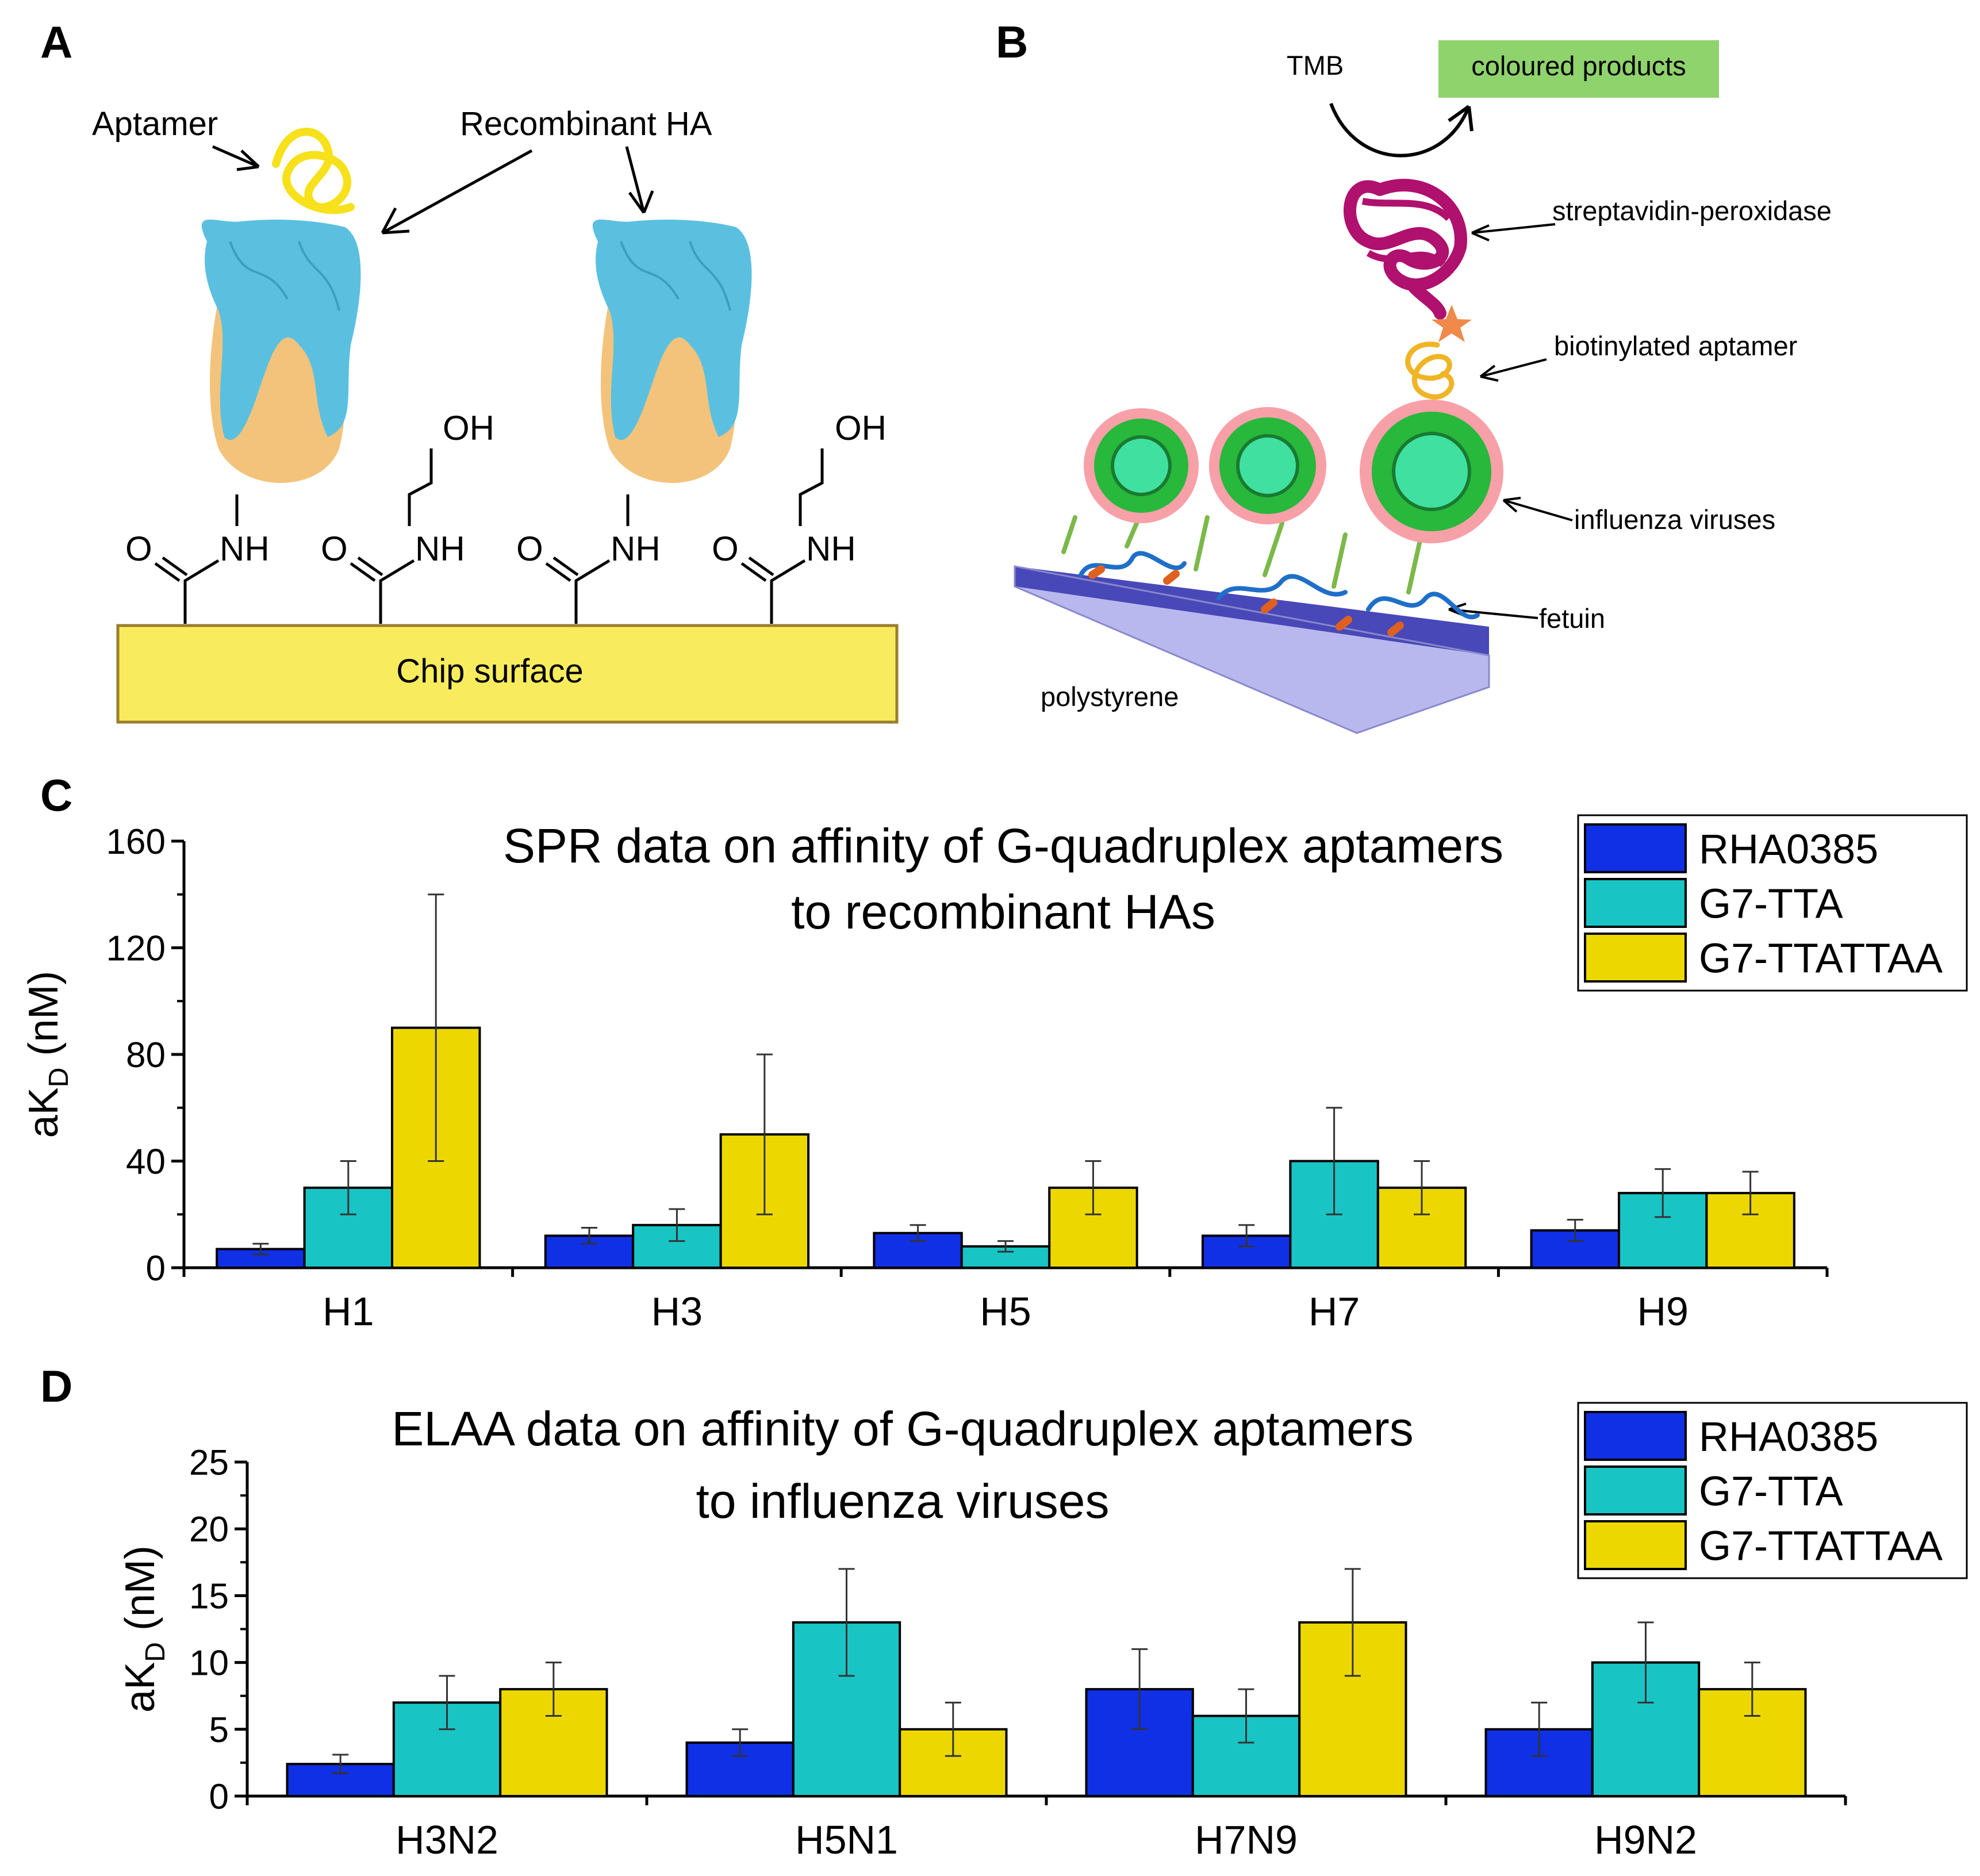  What do you see at coordinates (281, 351) in the screenshot?
I see `ha-protein-left` at bounding box center [281, 351].